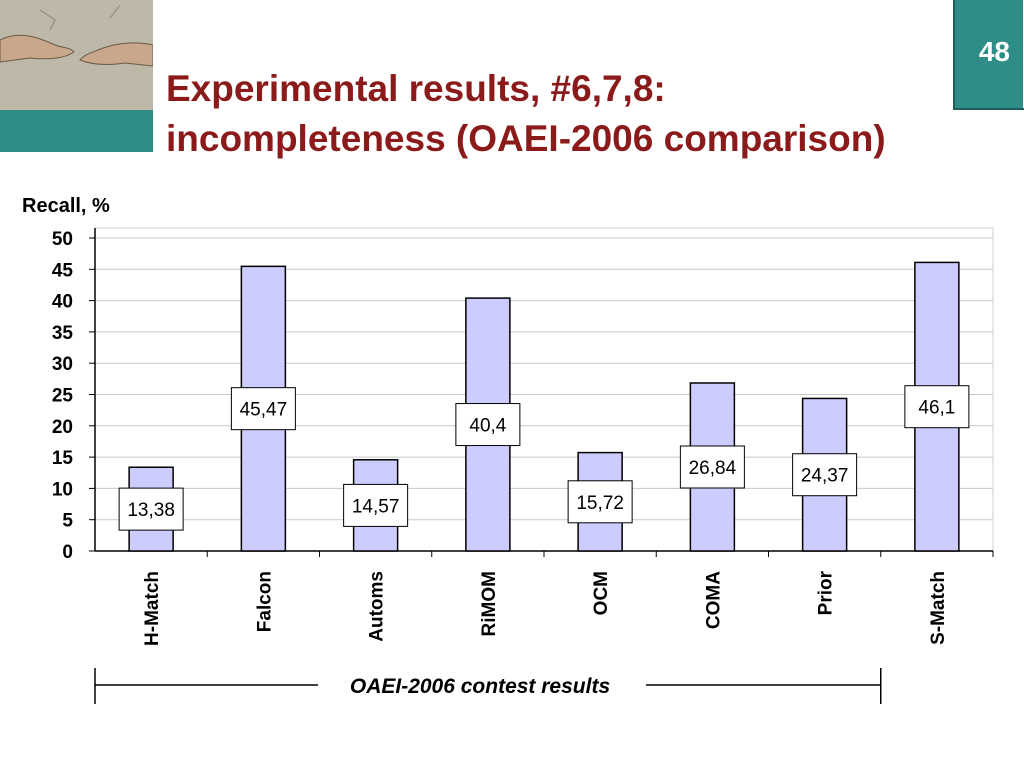 This screenshot has height=768, width=1024. Describe the element at coordinates (489, 603) in the screenshot. I see `x-tick-label: RiMOM` at that location.